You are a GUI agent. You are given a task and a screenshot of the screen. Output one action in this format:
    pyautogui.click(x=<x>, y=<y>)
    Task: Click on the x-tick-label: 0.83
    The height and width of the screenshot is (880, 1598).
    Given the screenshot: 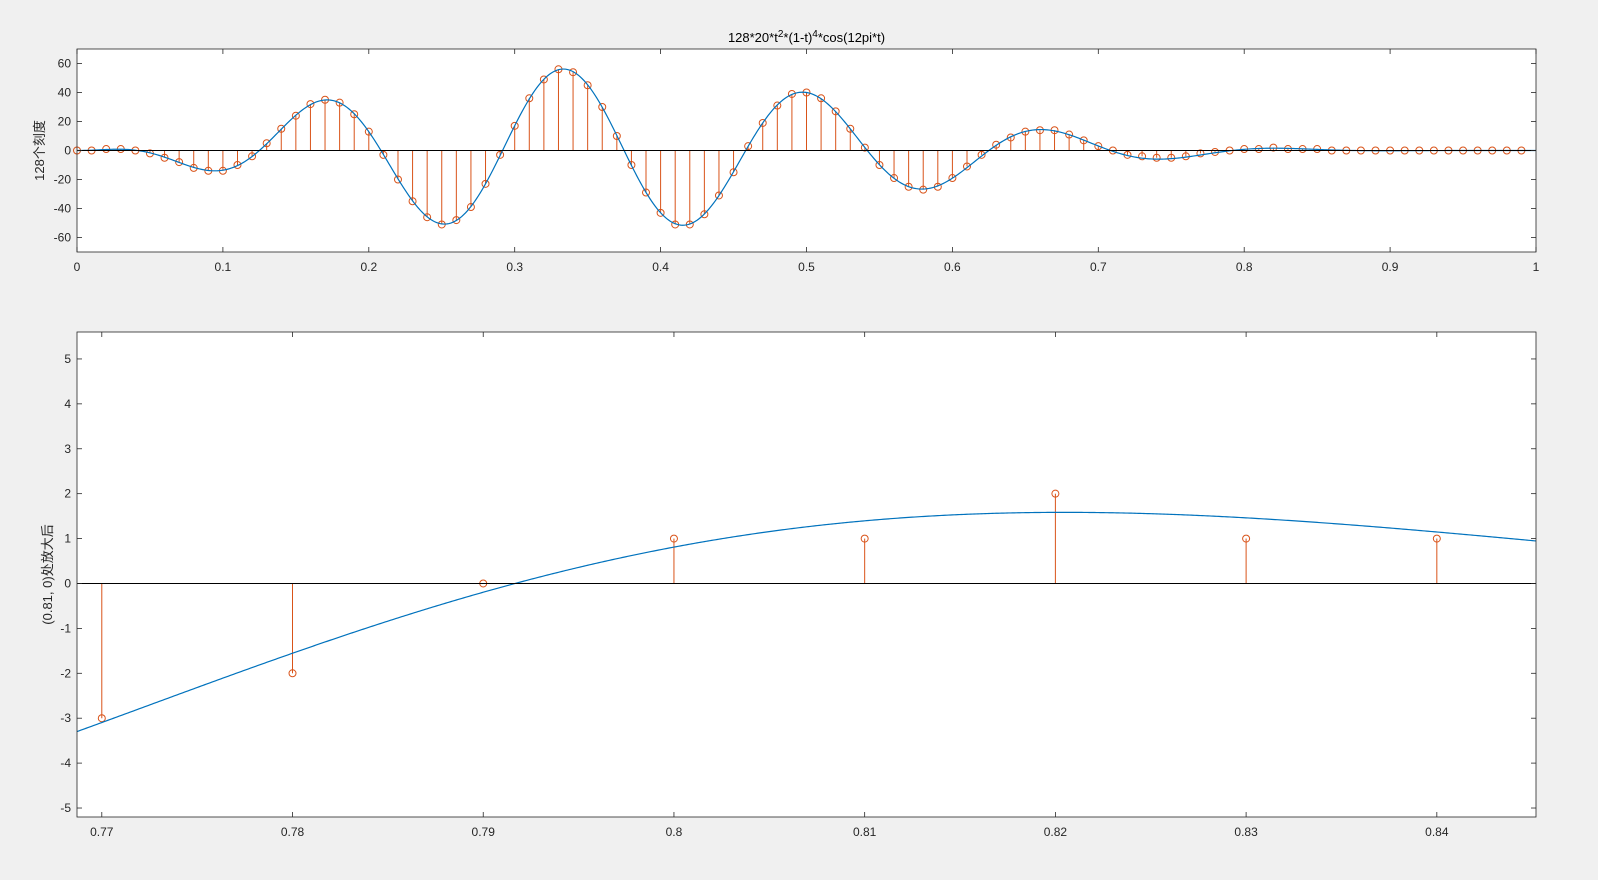 What is the action you would take?
    pyautogui.click(x=1246, y=832)
    